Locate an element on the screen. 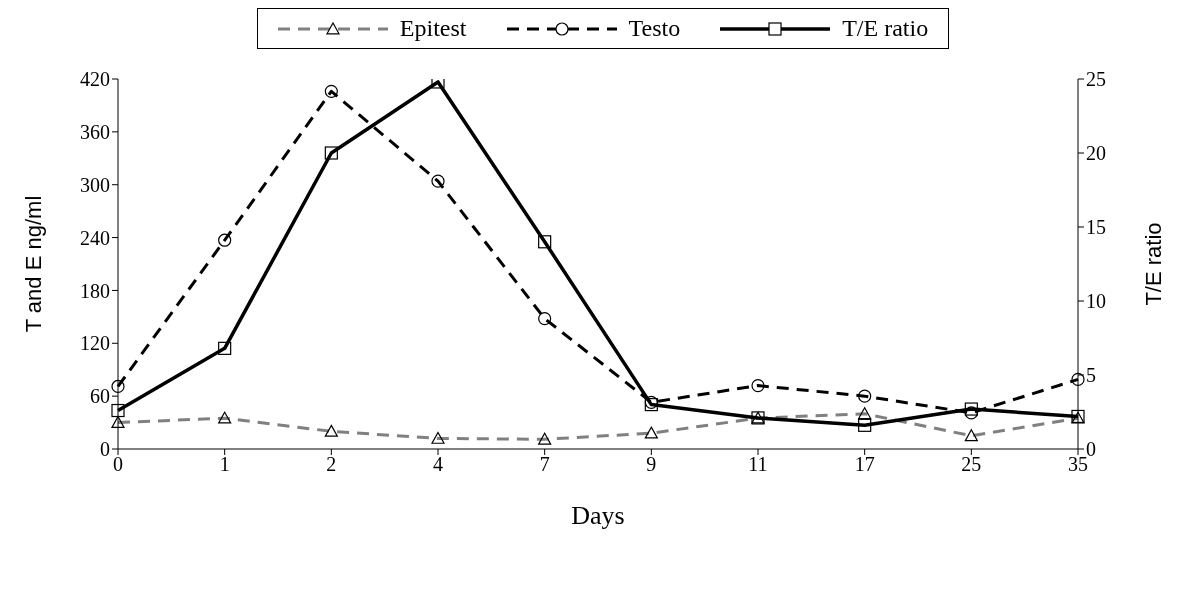 This screenshot has height=602, width=1188. x-tick-label: 17 is located at coordinates (864, 464).